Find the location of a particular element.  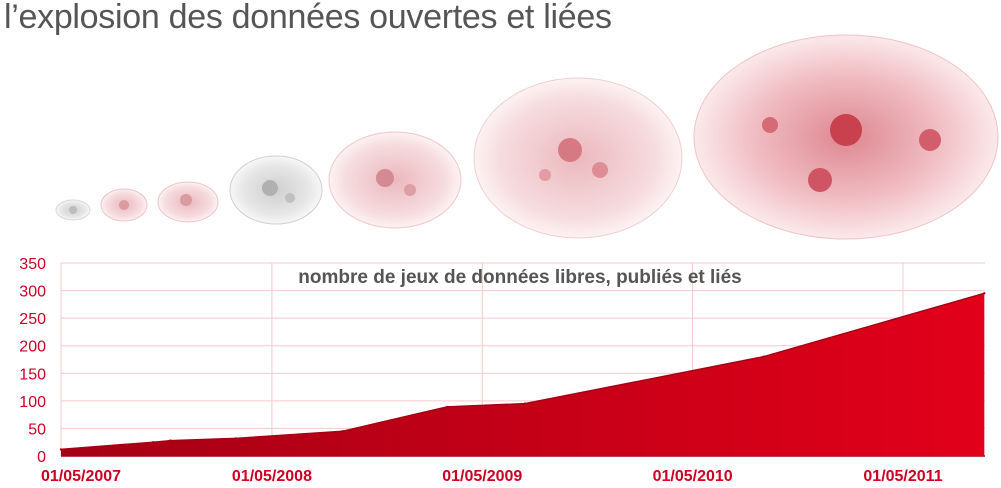

y-tick-label: 250 is located at coordinates (32, 319).